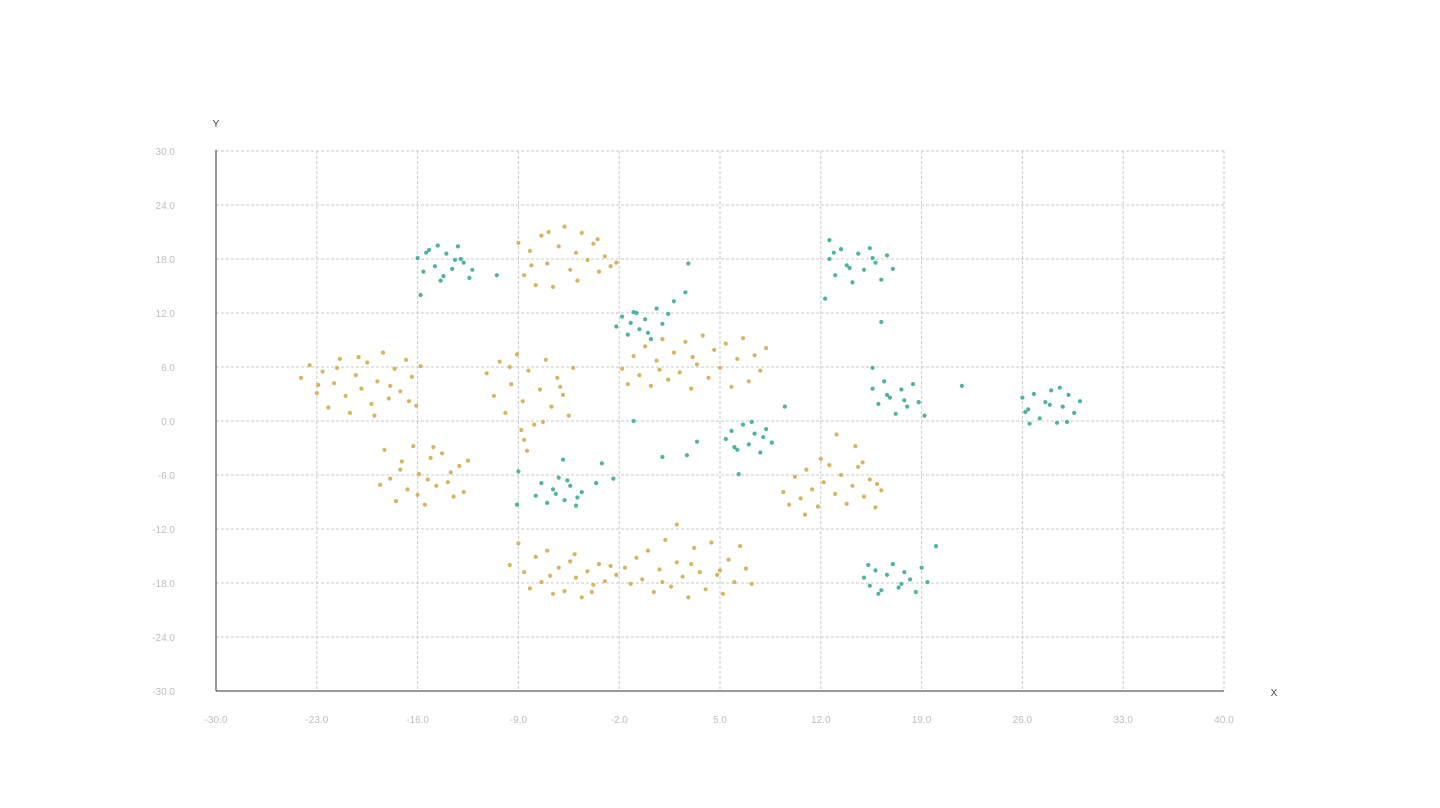  I want to click on x-tick-label: 5.0, so click(720, 720).